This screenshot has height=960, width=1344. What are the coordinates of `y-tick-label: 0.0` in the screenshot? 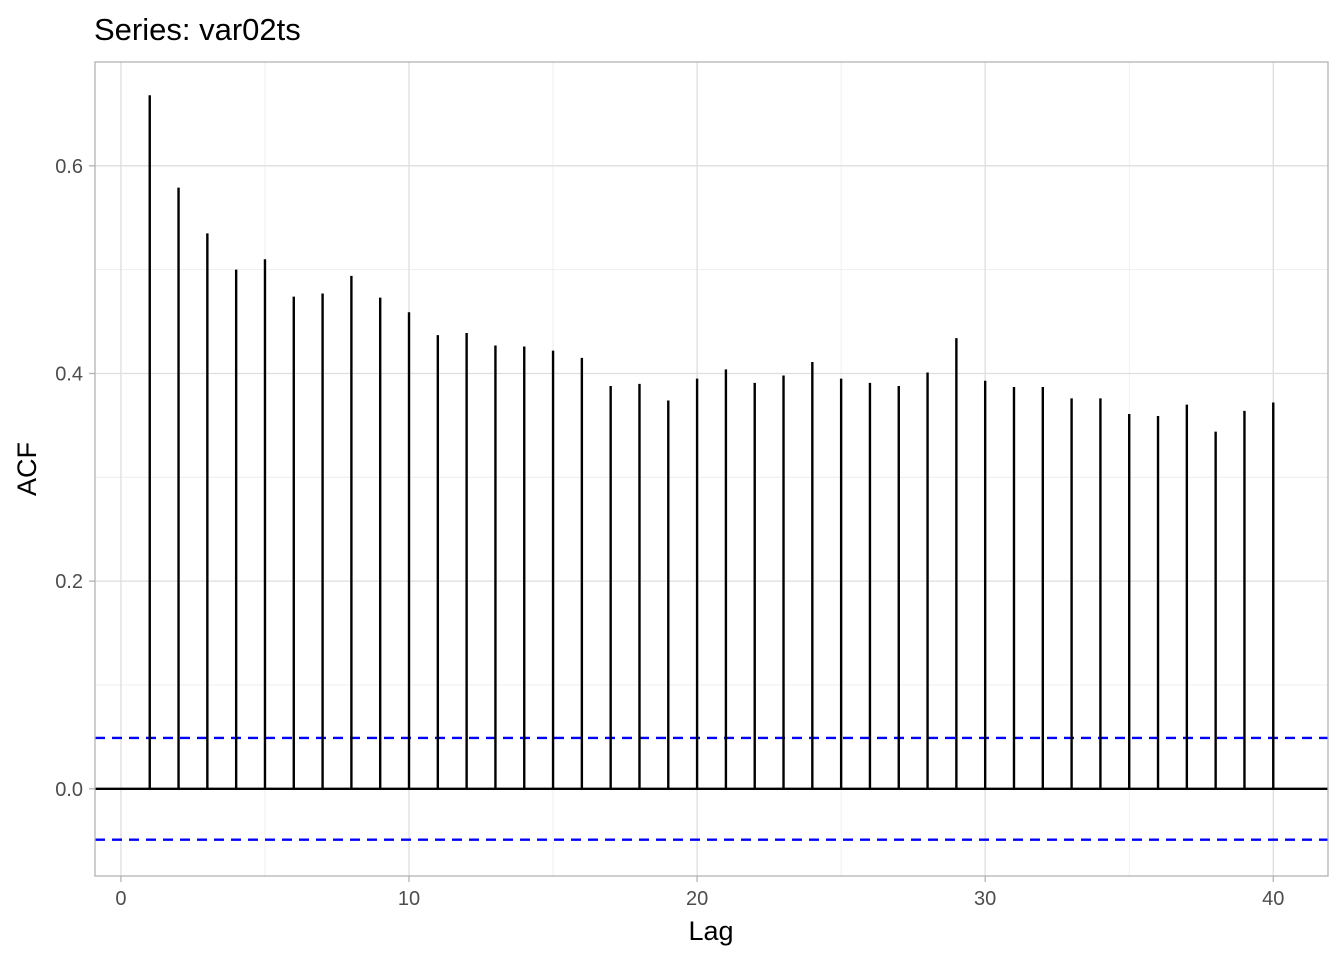 It's located at (69, 790).